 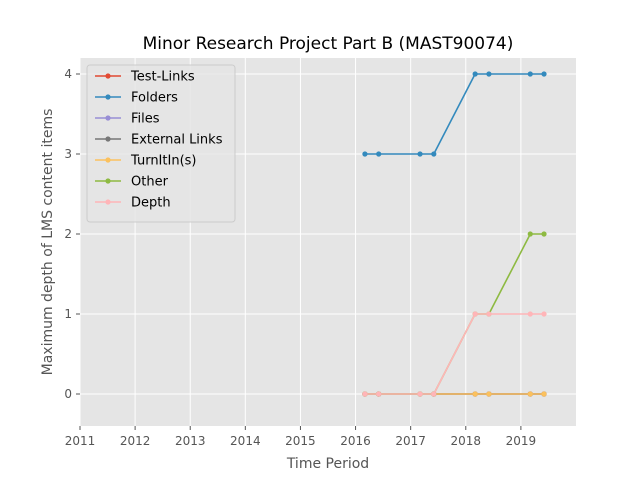 What do you see at coordinates (300, 441) in the screenshot?
I see `x-tick-label: 2015` at bounding box center [300, 441].